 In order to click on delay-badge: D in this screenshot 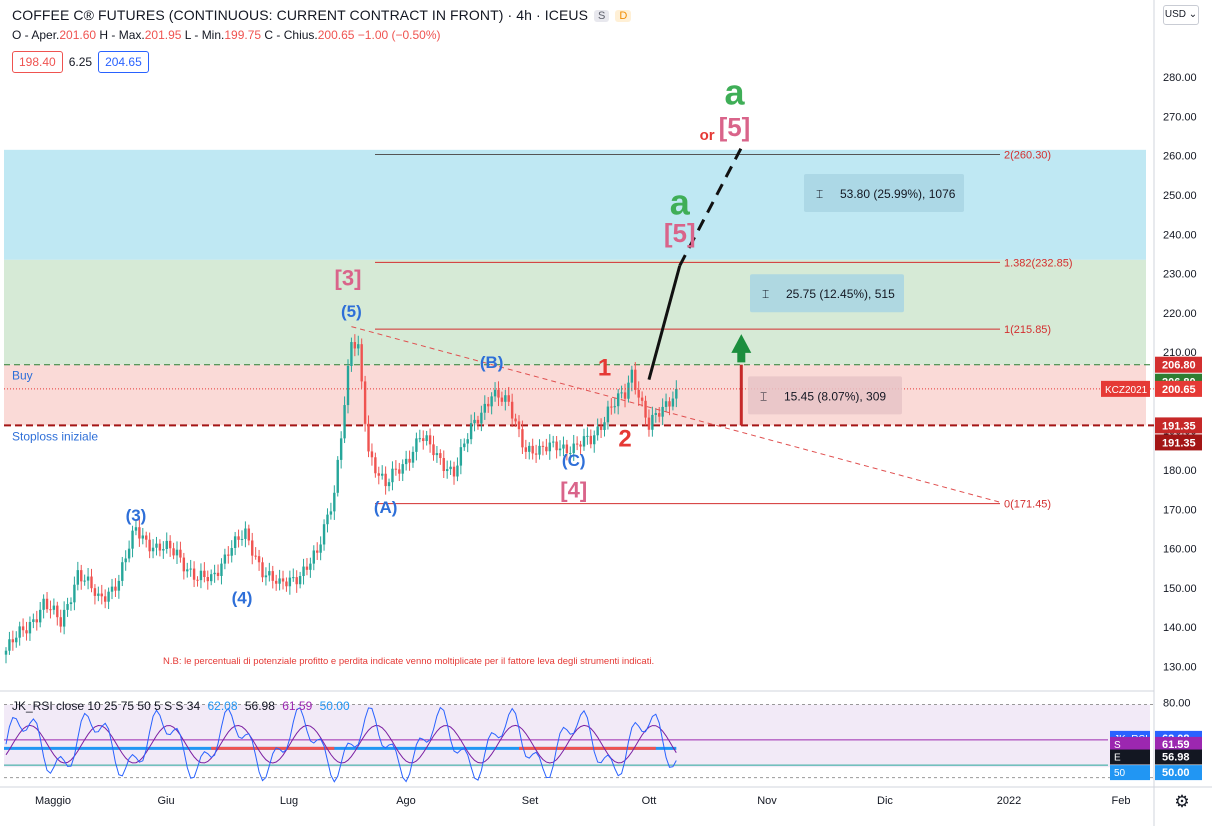, I will do `click(623, 16)`.